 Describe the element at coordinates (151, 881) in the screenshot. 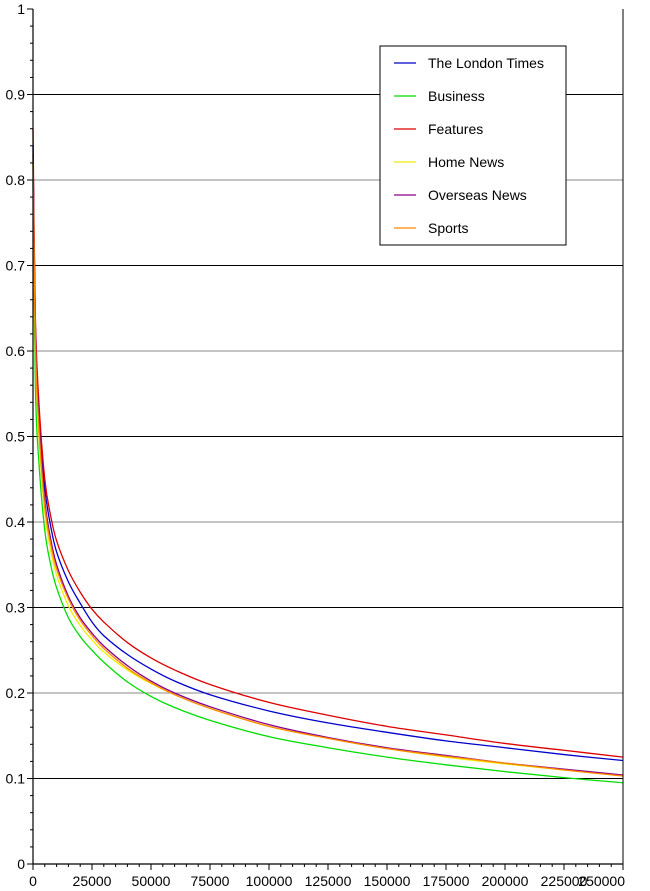

I see `x-tick-label: 50000` at that location.